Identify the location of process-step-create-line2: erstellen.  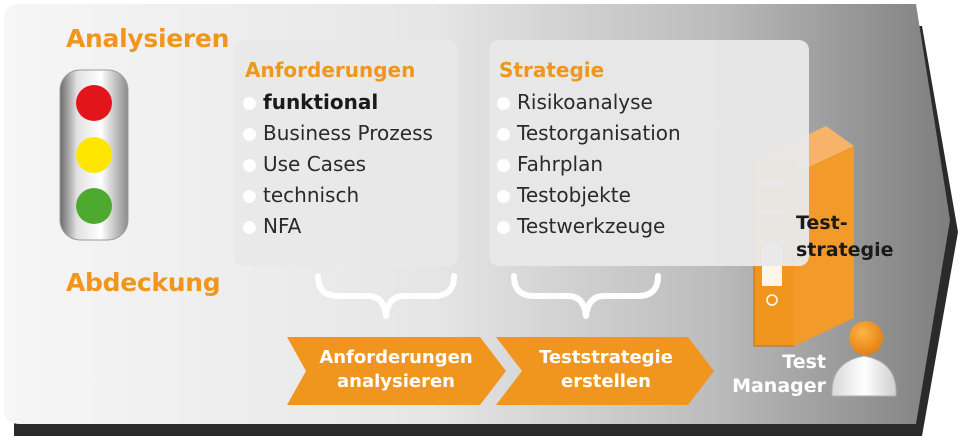
(606, 381).